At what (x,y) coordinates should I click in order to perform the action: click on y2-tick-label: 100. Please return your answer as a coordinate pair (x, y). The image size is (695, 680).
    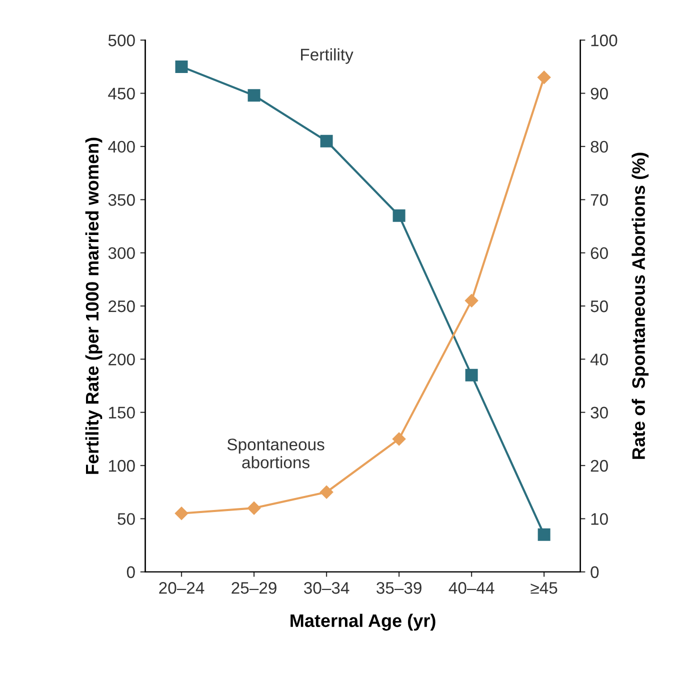
    Looking at the image, I should click on (604, 40).